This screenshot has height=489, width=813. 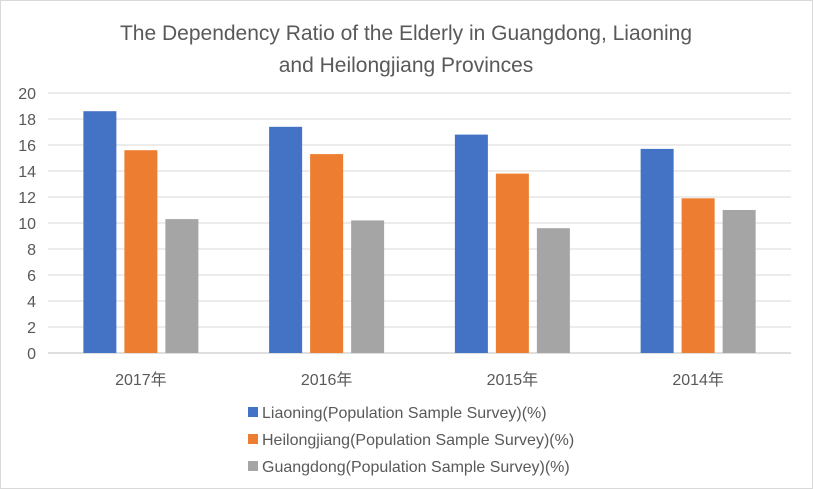 What do you see at coordinates (327, 380) in the screenshot?
I see `x-category-label: 2016年` at bounding box center [327, 380].